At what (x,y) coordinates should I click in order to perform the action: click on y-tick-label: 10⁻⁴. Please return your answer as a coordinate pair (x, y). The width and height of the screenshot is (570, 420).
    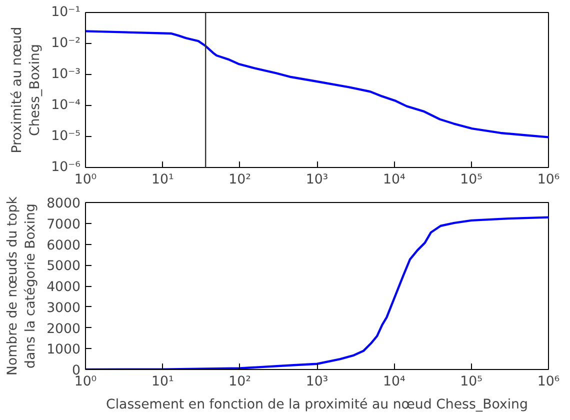
    Looking at the image, I should click on (66, 105).